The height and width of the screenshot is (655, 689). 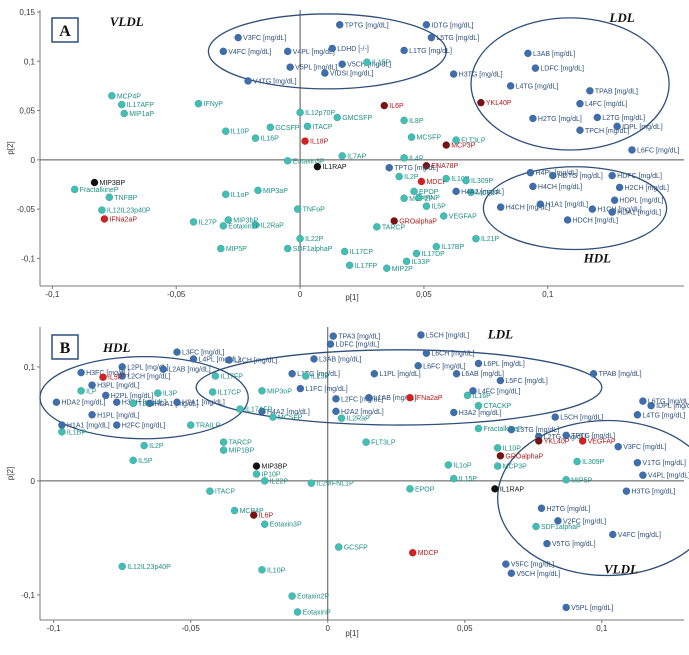 What do you see at coordinates (592, 608) in the screenshot?
I see `data-point-label: V5PL [mg/dL]` at bounding box center [592, 608].